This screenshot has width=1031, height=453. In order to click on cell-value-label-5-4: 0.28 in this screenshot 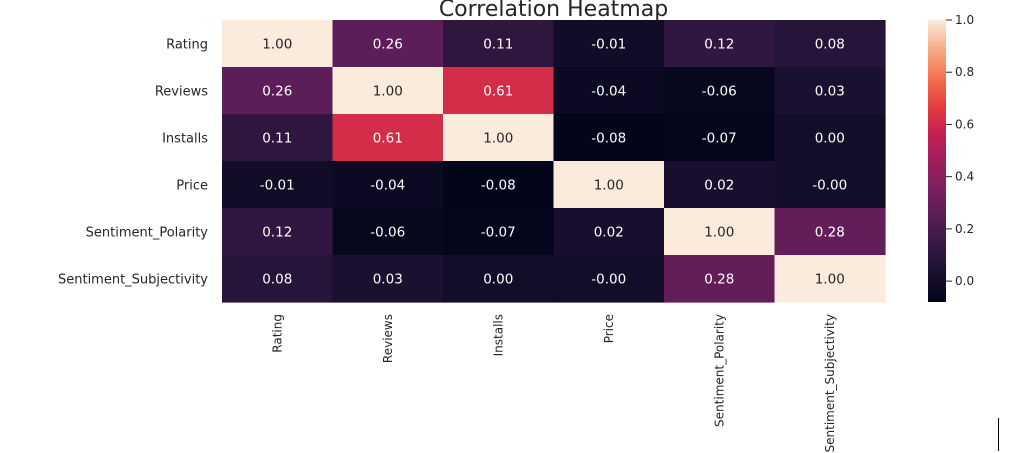, I will do `click(719, 280)`.